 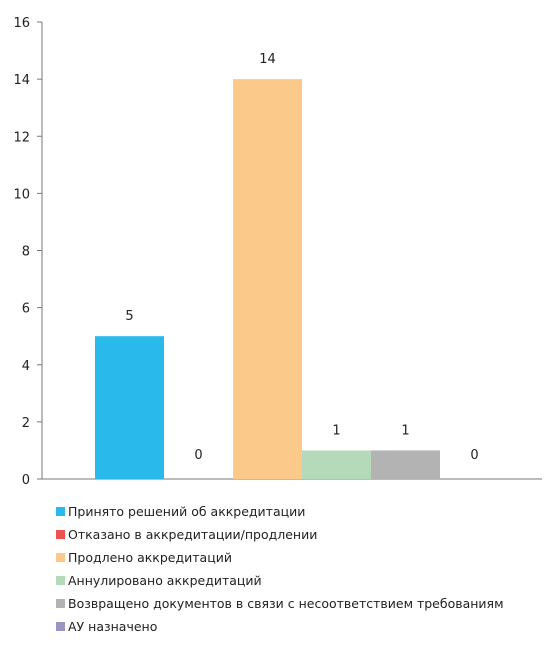 I want to click on y-tick-label: 8, so click(x=26, y=252).